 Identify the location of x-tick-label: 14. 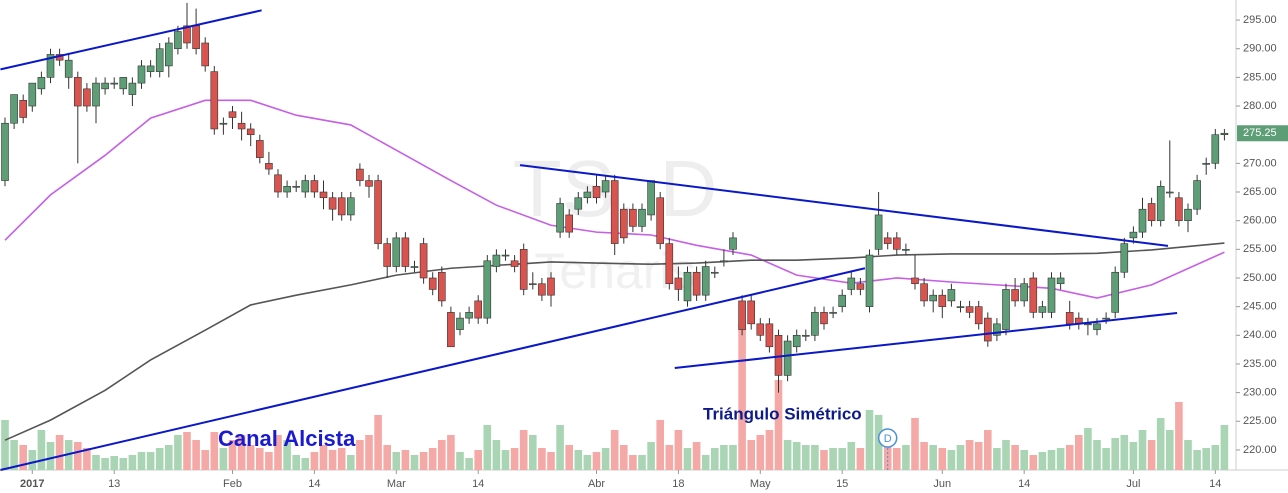
(314, 484).